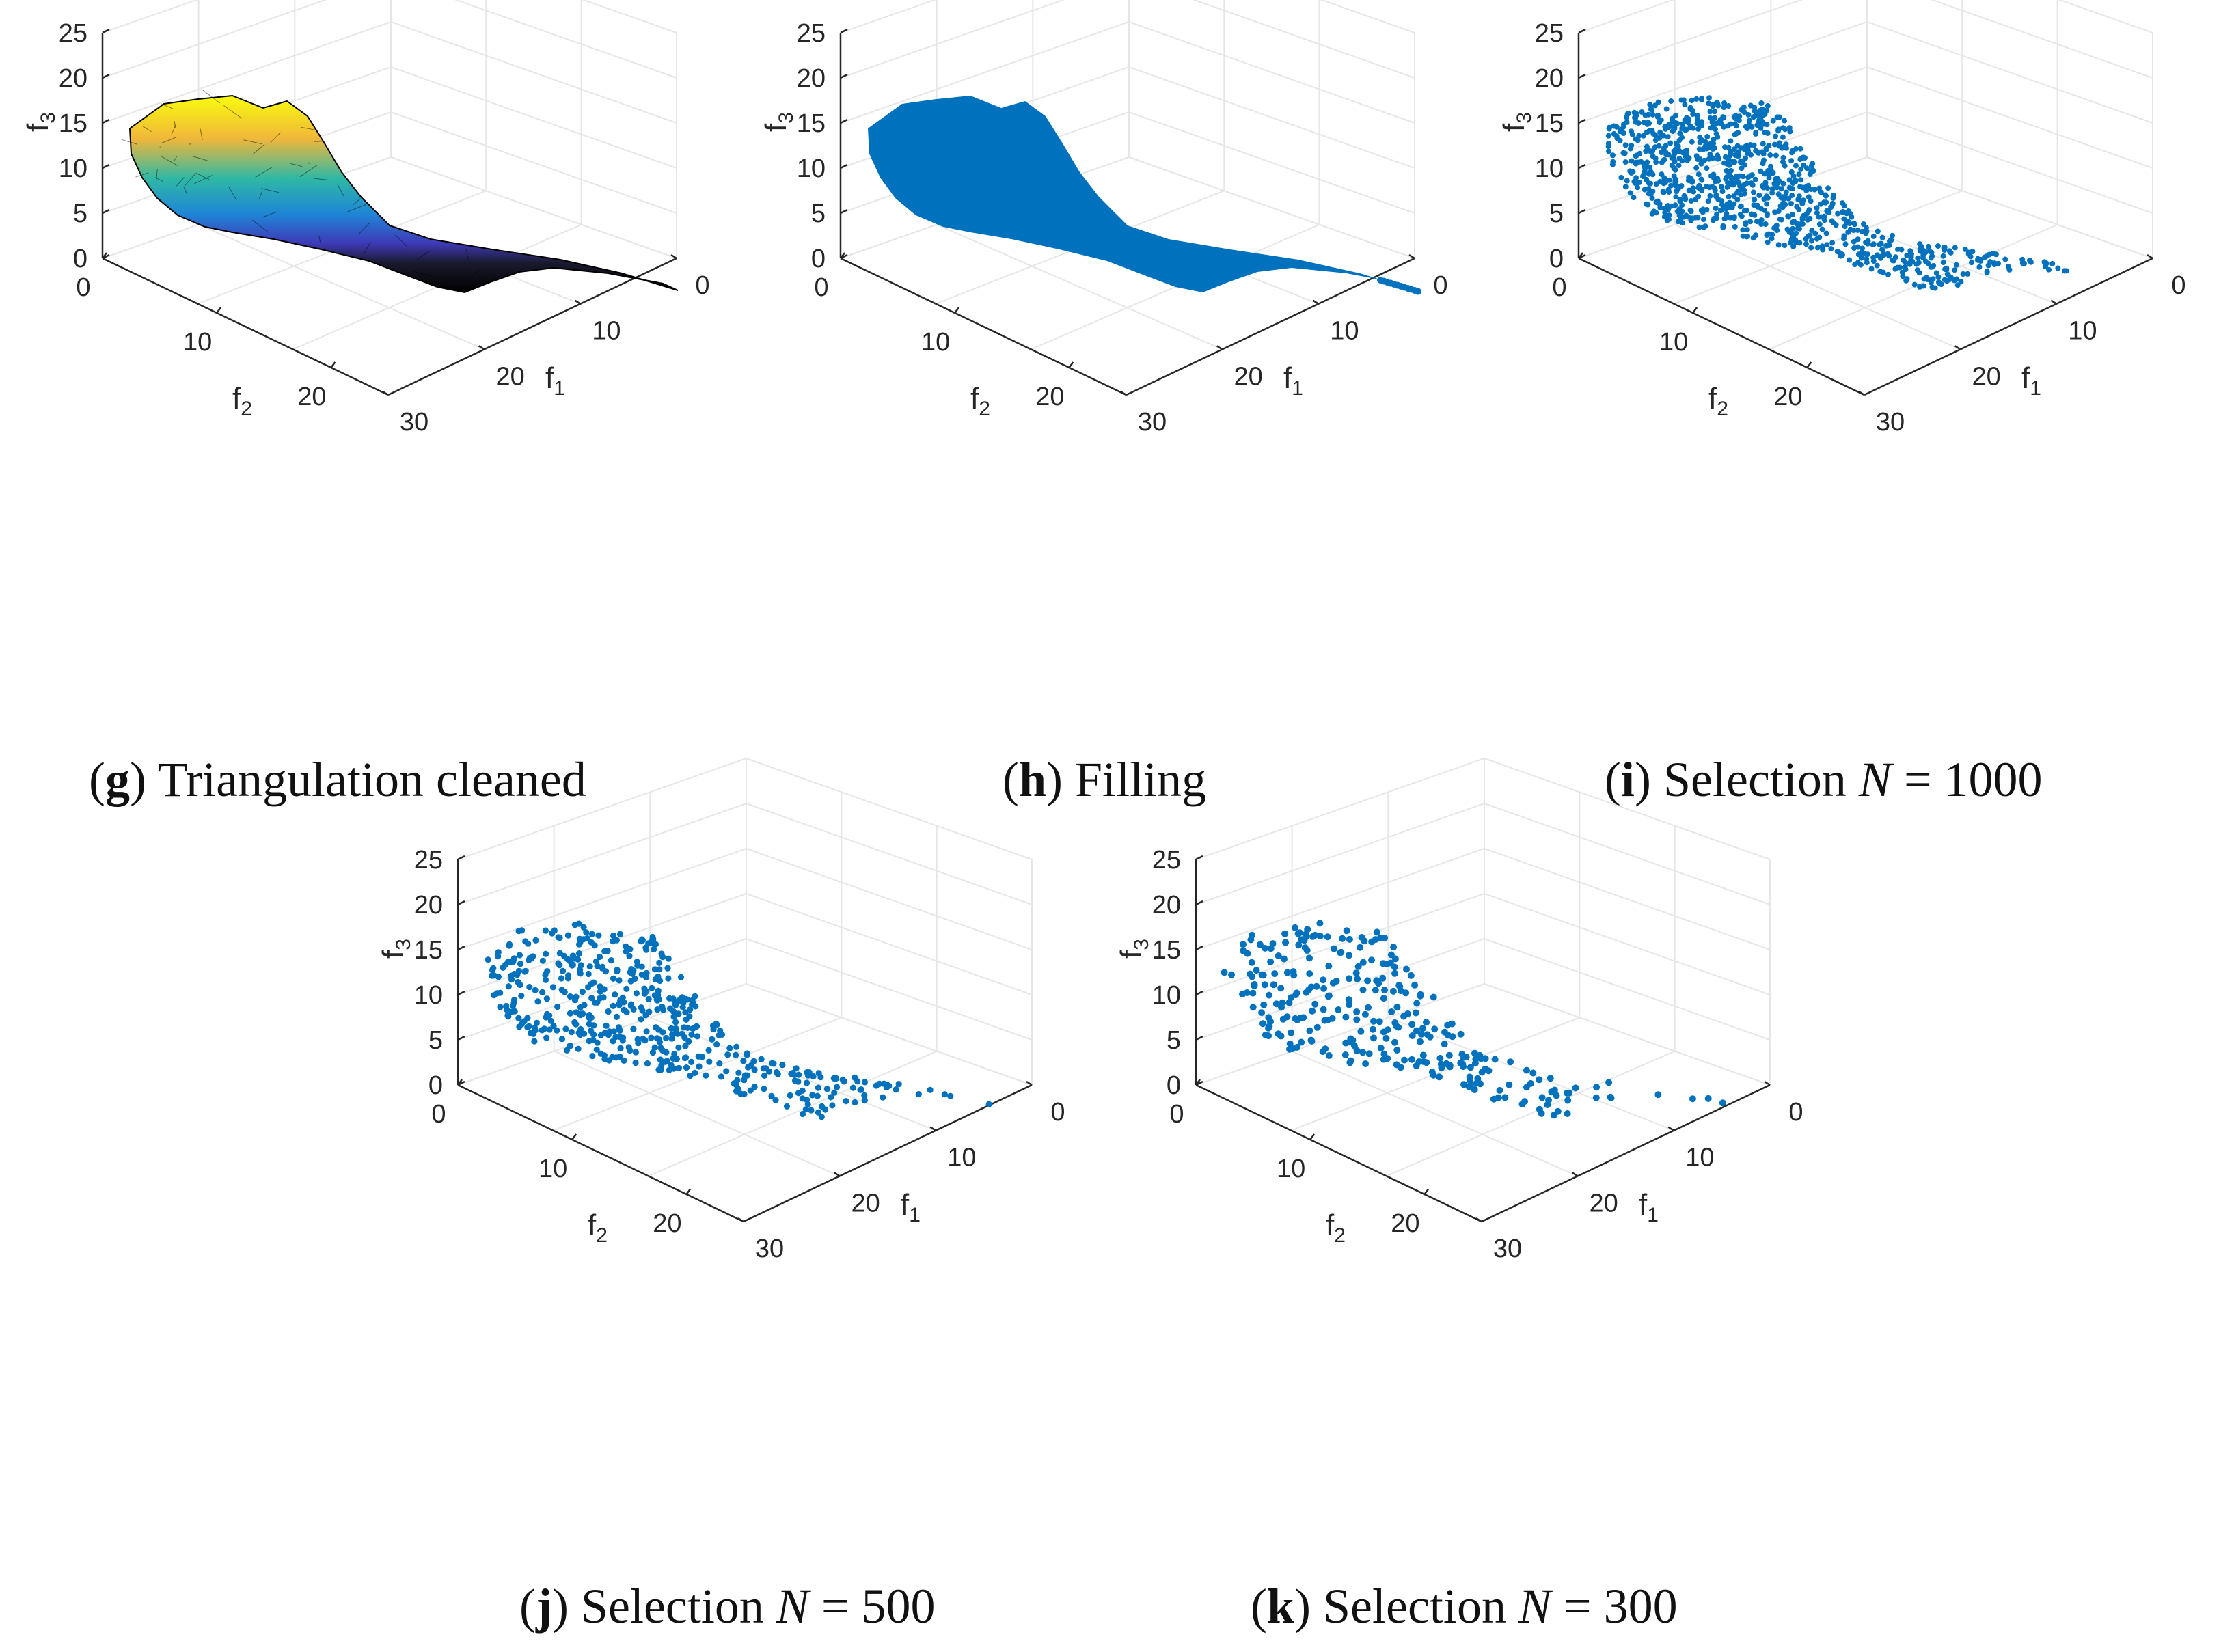 The width and height of the screenshot is (2234, 1652). What do you see at coordinates (985, 72) in the screenshot?
I see `h-grid-back-left` at bounding box center [985, 72].